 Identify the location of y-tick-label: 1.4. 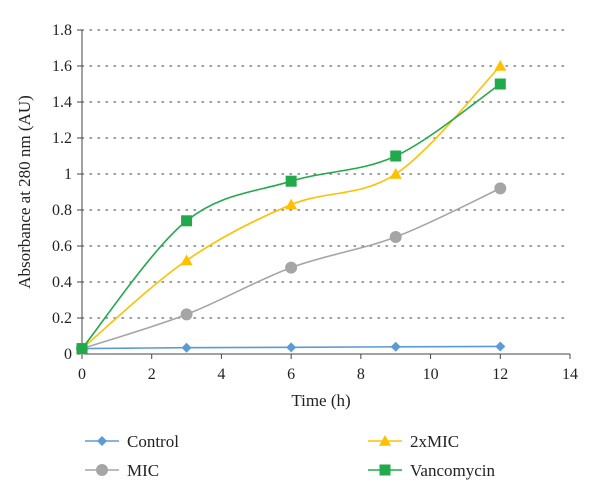
(62, 102).